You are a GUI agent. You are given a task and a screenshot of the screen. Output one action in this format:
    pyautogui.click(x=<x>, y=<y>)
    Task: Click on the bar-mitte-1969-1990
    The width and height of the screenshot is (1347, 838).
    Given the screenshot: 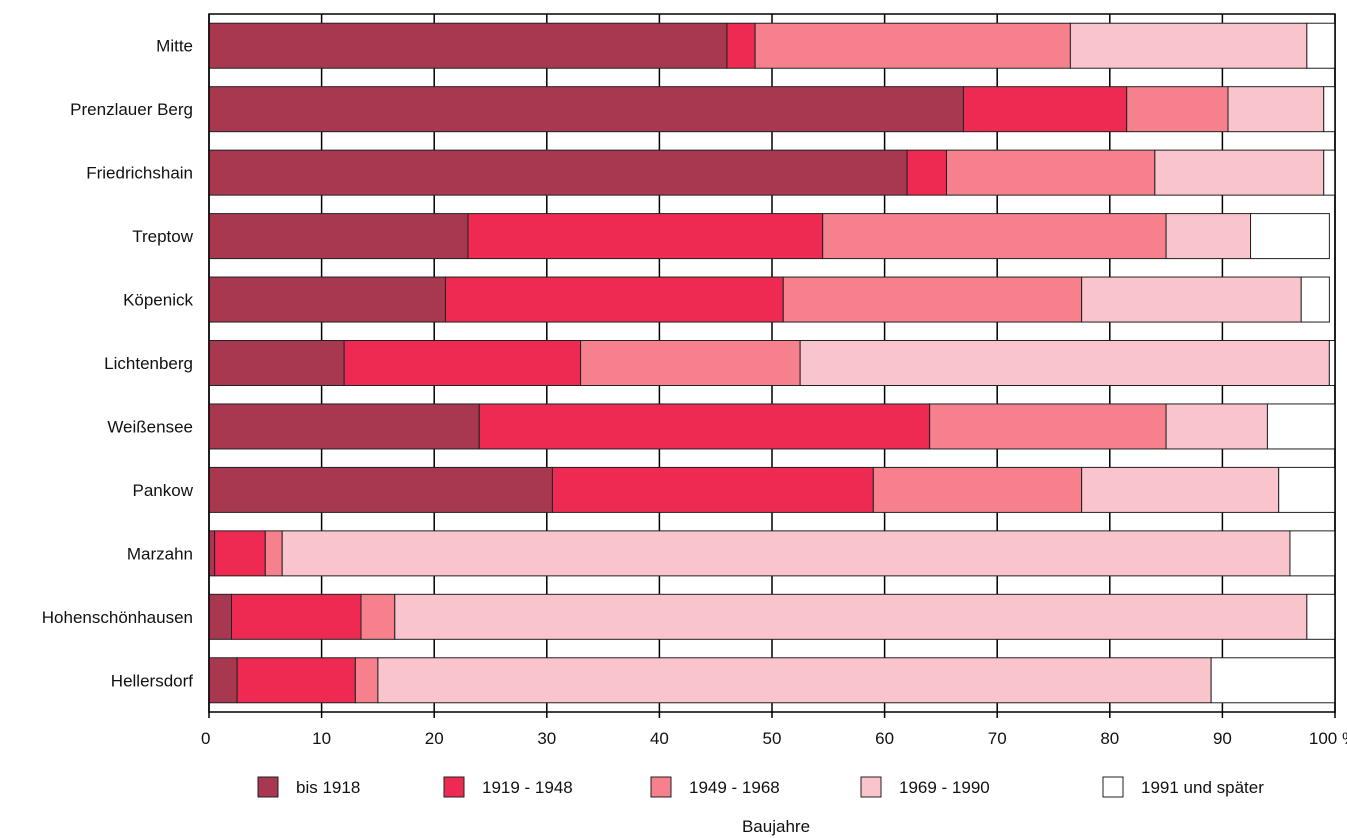 What is the action you would take?
    pyautogui.click(x=1188, y=45)
    